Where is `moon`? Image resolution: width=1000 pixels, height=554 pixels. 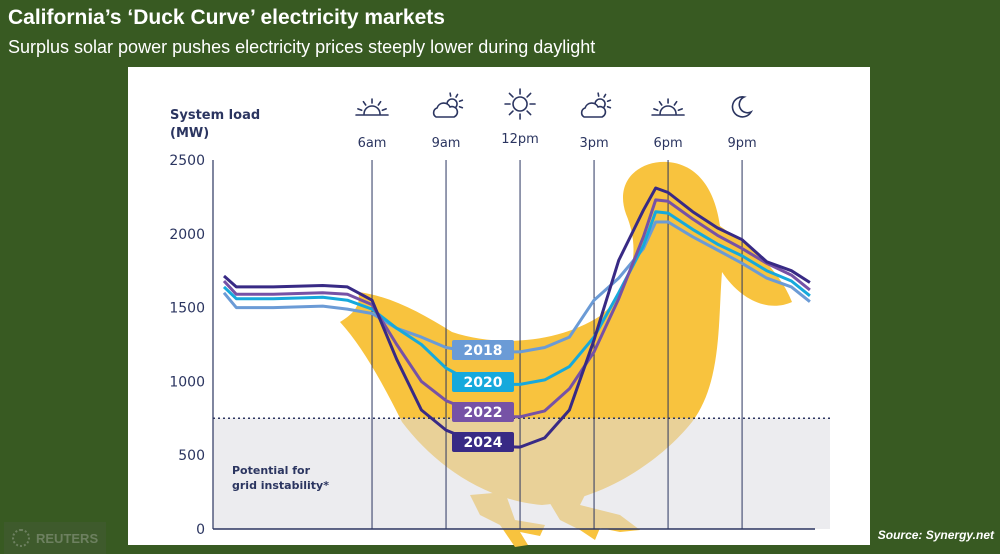
moon is located at coordinates (742, 107).